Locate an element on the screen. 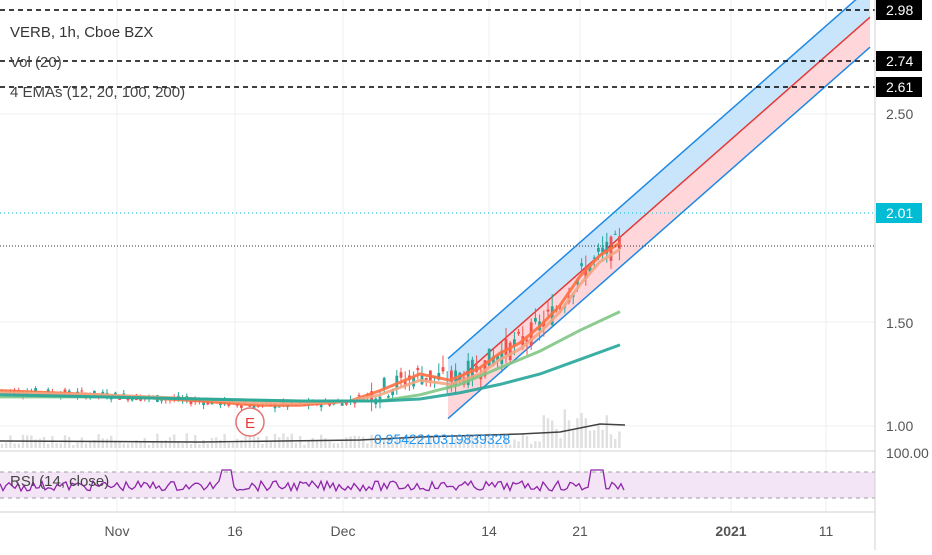  volume-legend: Vol (20) is located at coordinates (36, 62).